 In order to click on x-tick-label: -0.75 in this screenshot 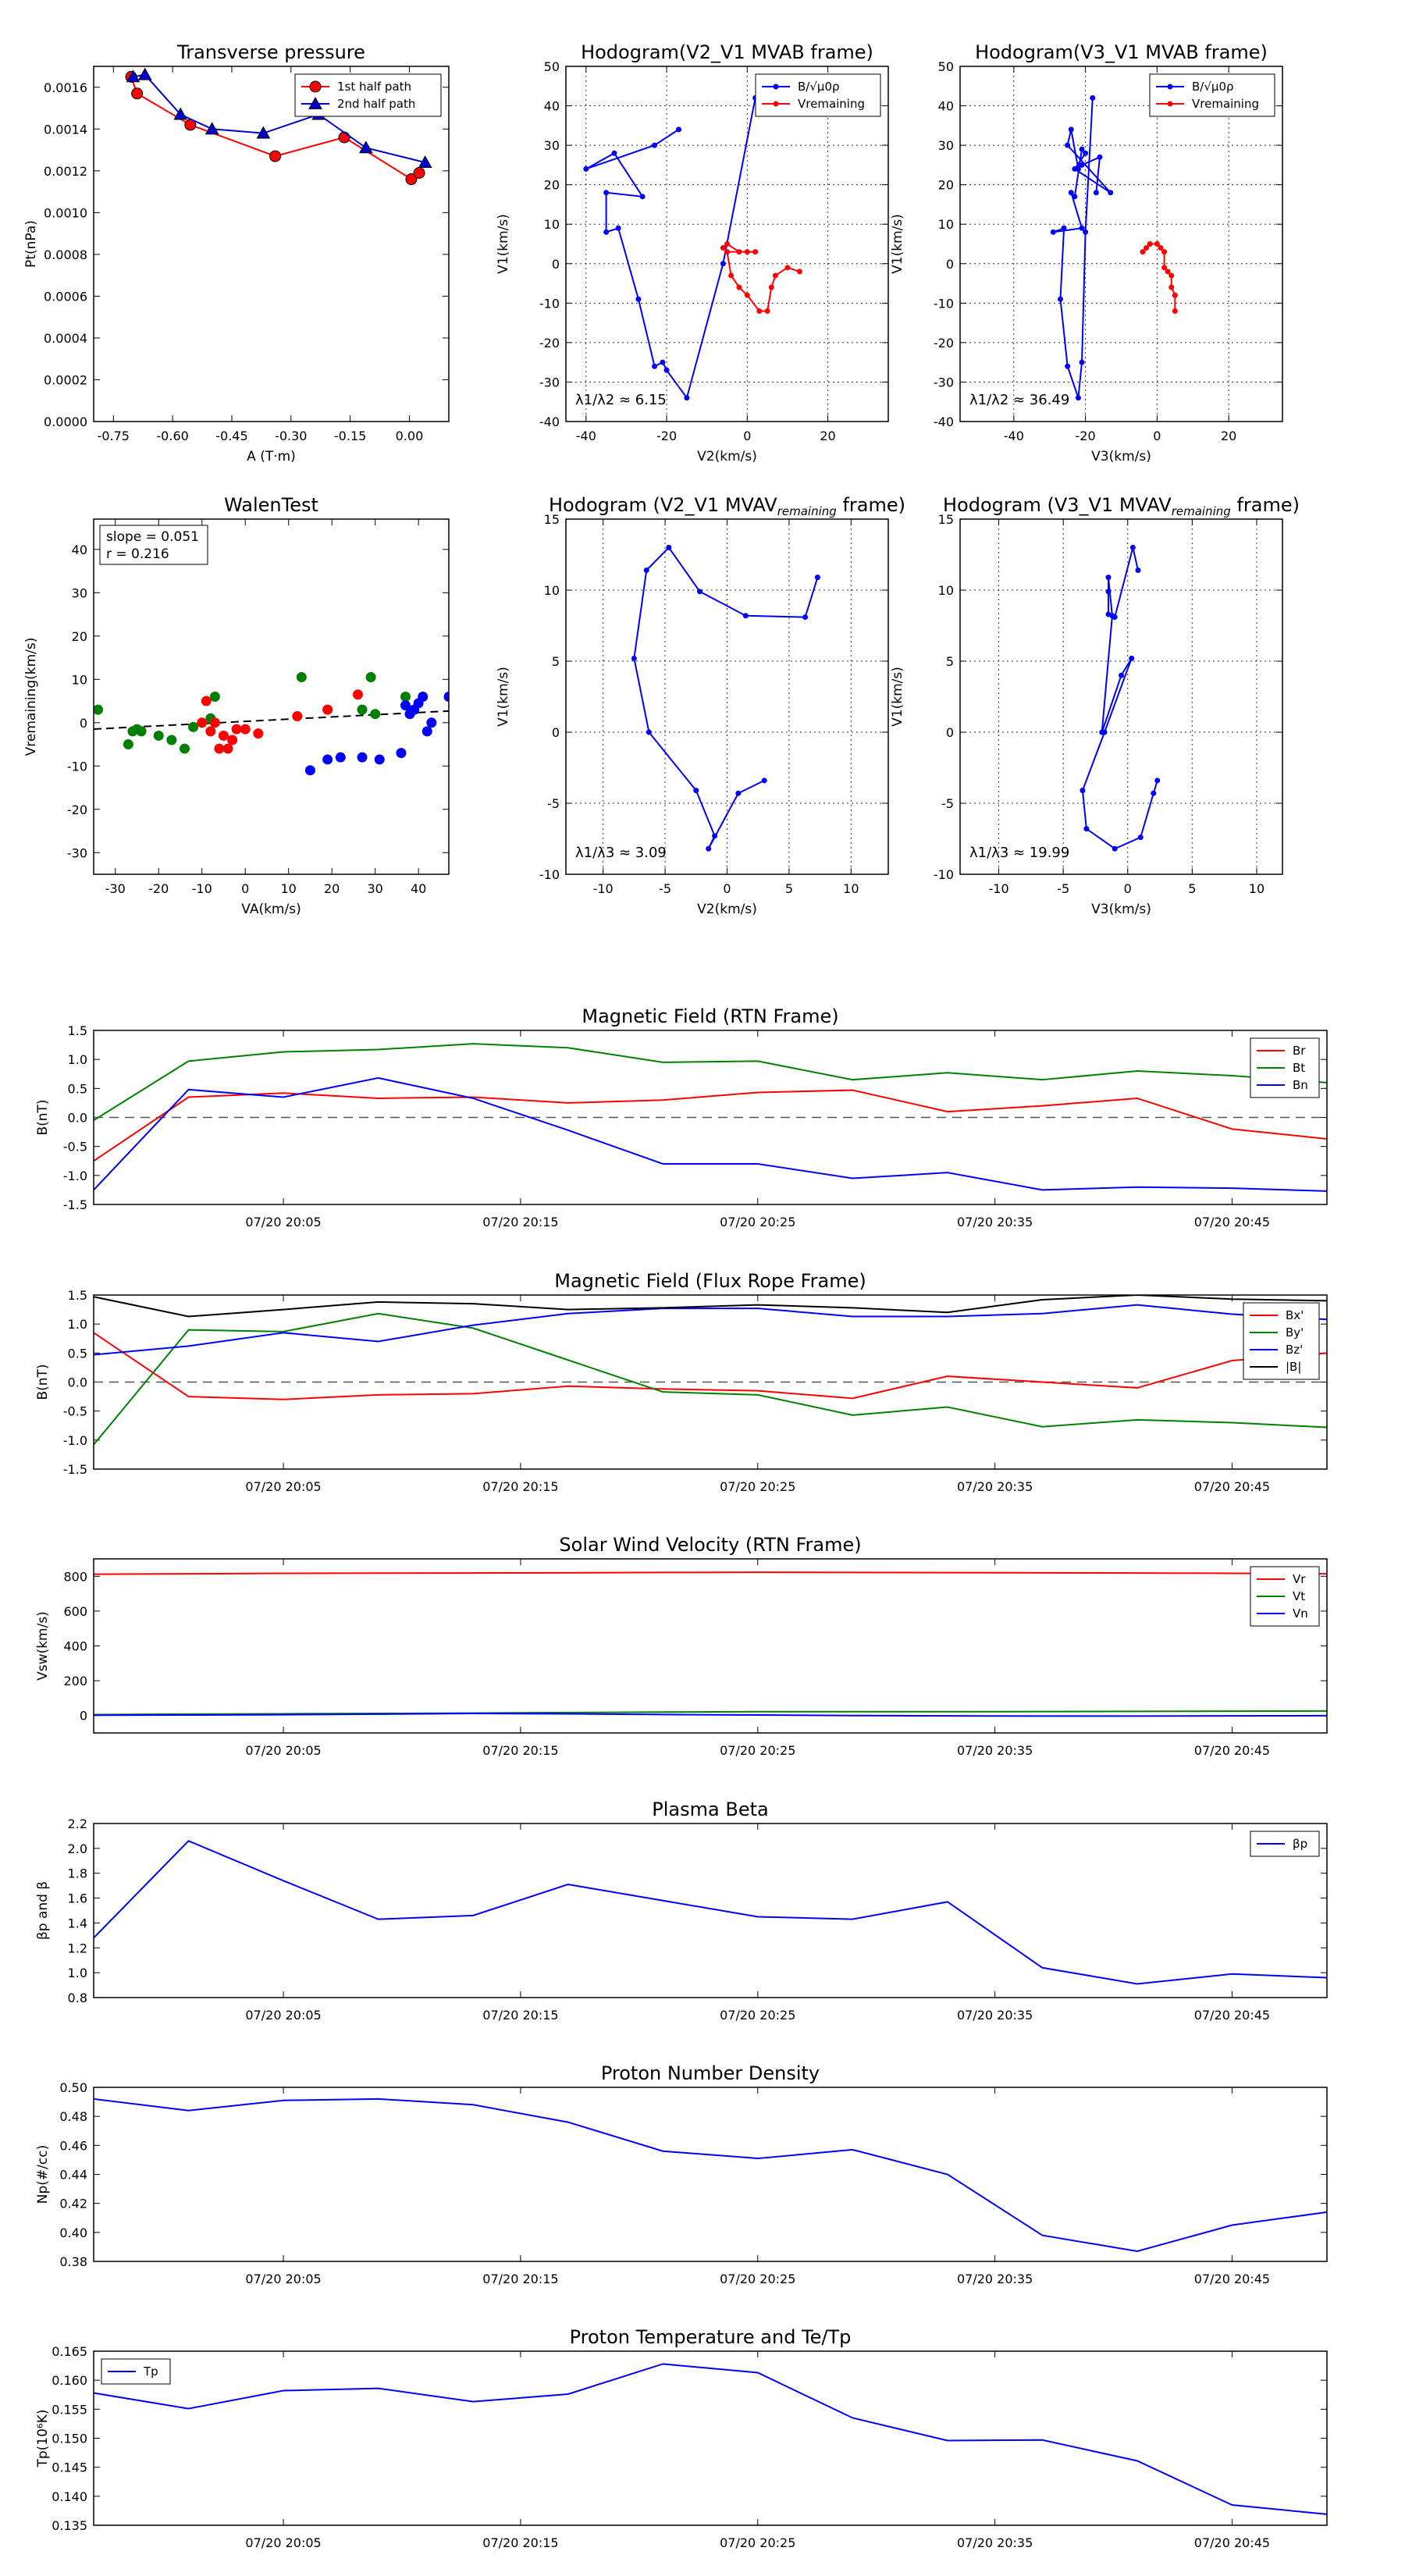, I will do `click(114, 436)`.